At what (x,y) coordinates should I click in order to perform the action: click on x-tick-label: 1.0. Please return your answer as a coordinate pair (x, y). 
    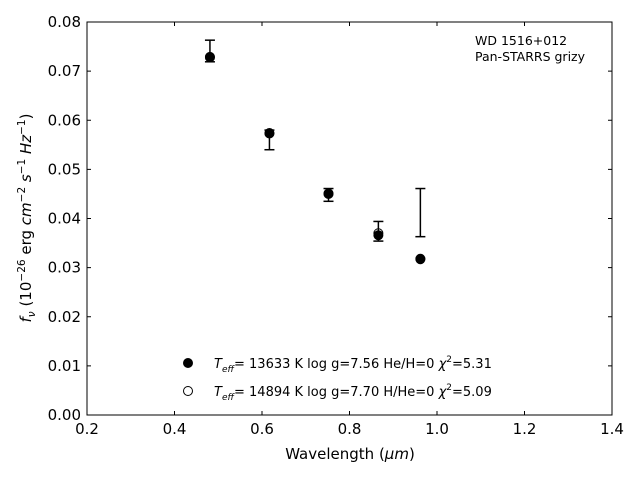
    Looking at the image, I should click on (437, 429).